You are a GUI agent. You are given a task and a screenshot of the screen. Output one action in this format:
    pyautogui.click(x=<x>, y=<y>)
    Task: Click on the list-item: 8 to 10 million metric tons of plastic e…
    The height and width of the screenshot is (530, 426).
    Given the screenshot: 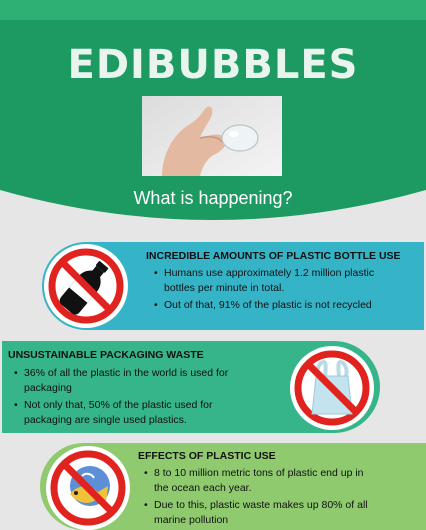 What is the action you would take?
    pyautogui.click(x=258, y=481)
    